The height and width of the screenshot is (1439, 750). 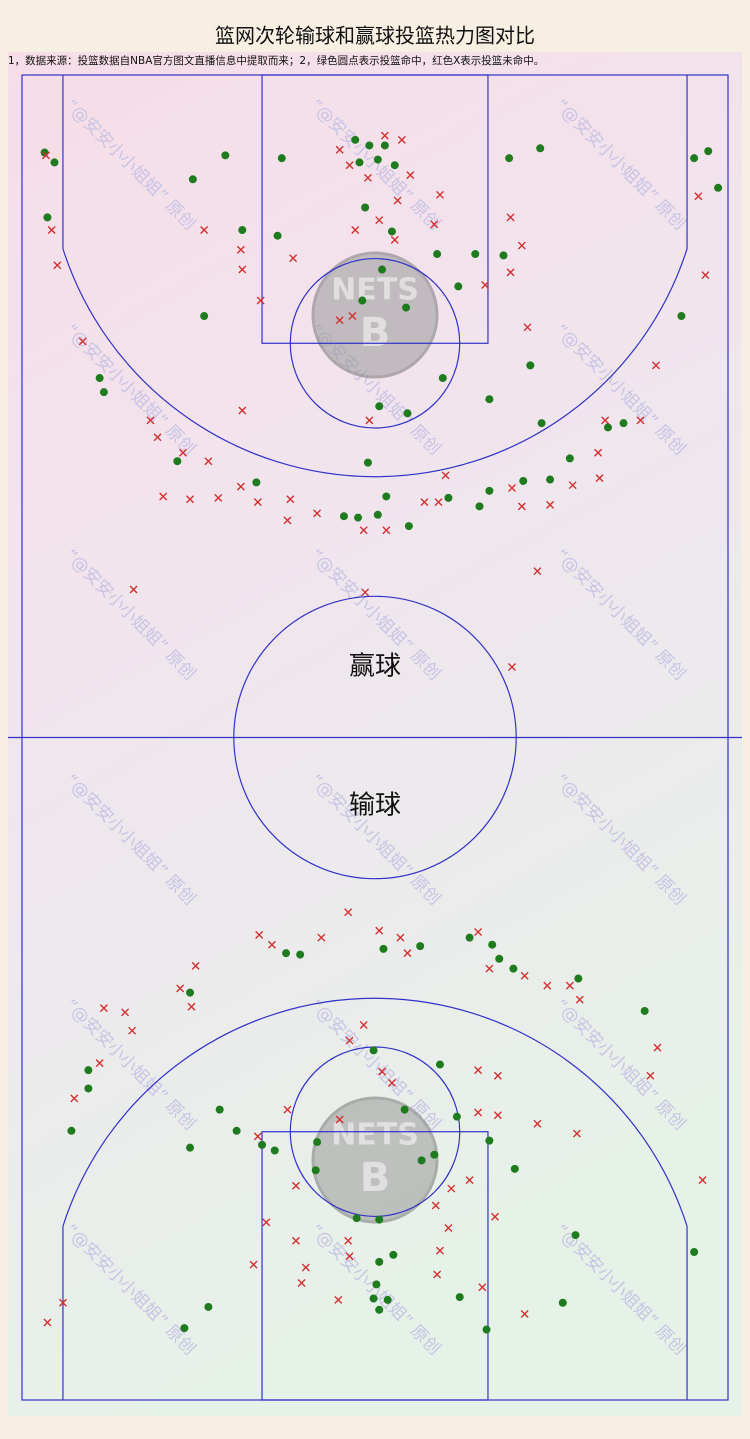 What do you see at coordinates (375, 333) in the screenshot?
I see `logo-letter: B` at bounding box center [375, 333].